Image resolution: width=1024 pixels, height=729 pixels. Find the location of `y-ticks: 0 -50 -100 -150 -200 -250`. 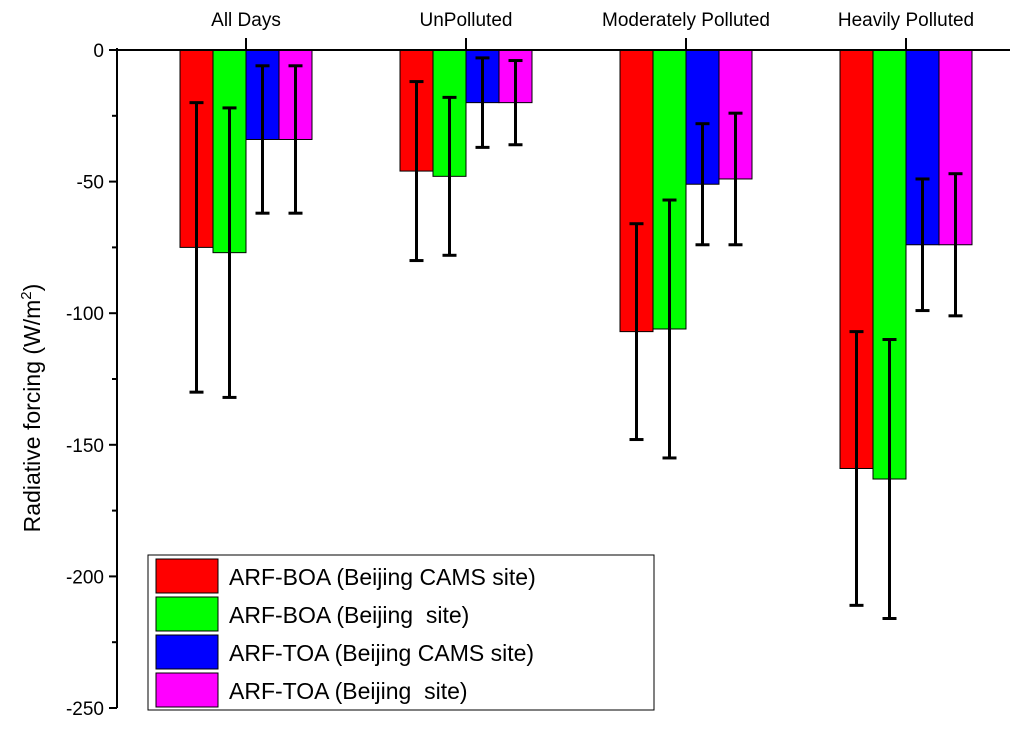

y-ticks: 0 -50 -100 -150 -200 -250 is located at coordinates (91, 380).